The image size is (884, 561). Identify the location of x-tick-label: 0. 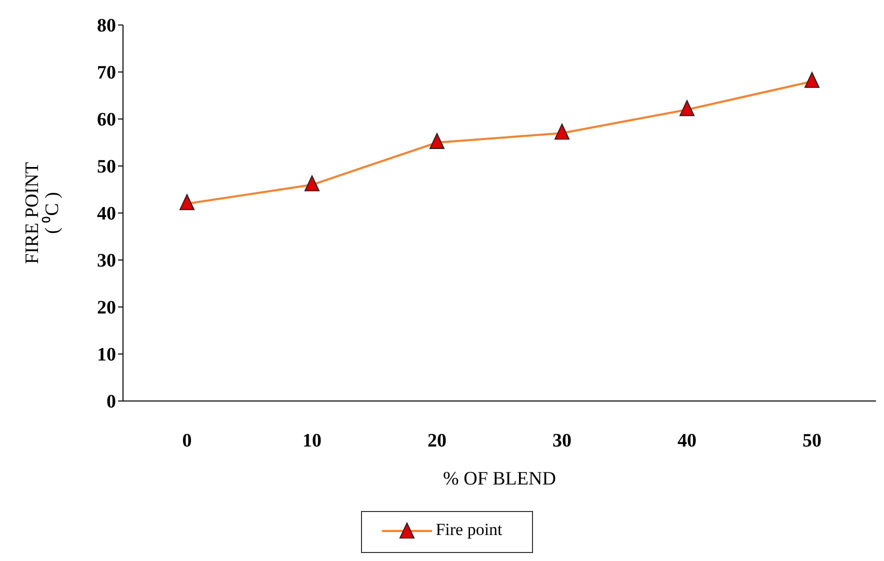
(187, 441).